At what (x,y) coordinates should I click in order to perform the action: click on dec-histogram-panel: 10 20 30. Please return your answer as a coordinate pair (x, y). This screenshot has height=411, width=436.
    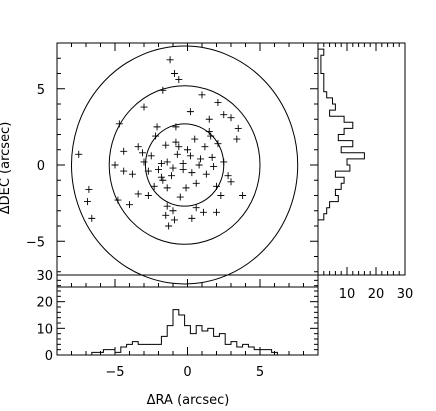
    Looking at the image, I should click on (365, 172).